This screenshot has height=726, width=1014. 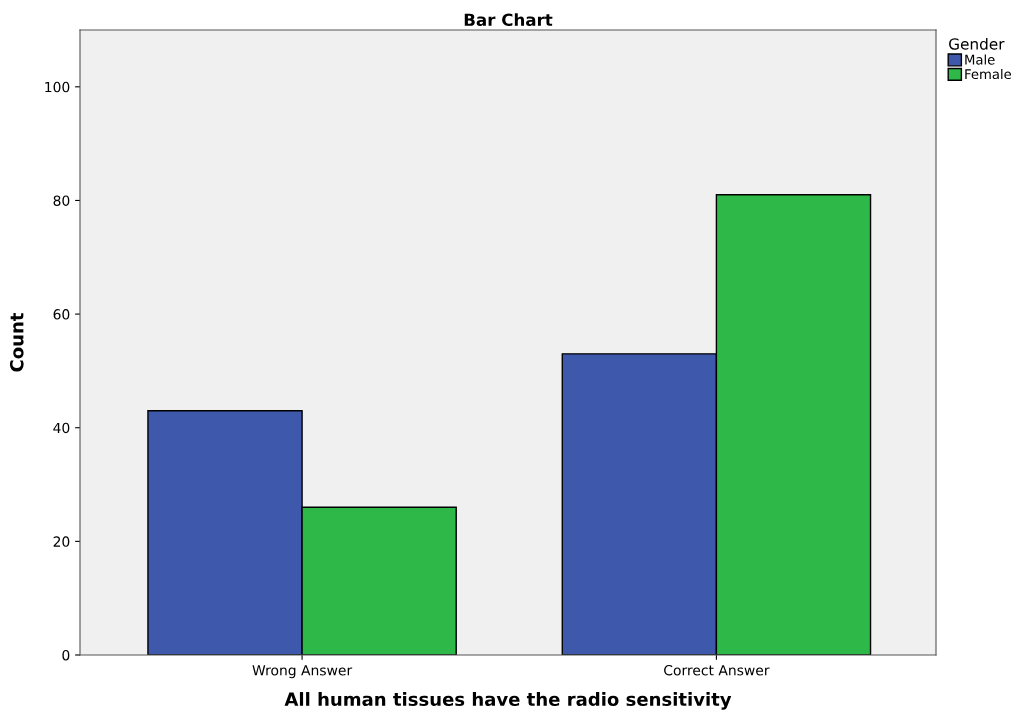 What do you see at coordinates (980, 59) in the screenshot?
I see `legend-label: Male` at bounding box center [980, 59].